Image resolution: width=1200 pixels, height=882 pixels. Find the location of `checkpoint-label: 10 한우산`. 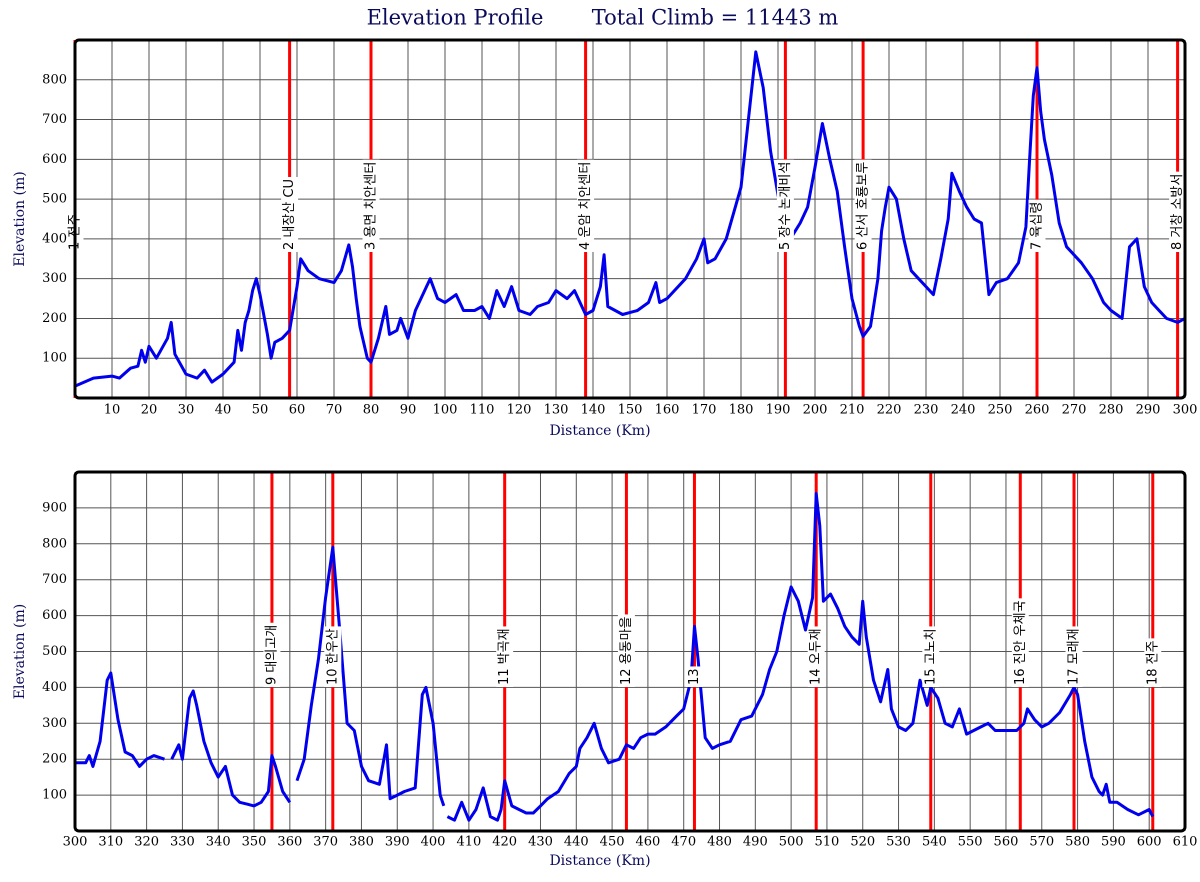

checkpoint-label: 10 한우산 is located at coordinates (332, 656).